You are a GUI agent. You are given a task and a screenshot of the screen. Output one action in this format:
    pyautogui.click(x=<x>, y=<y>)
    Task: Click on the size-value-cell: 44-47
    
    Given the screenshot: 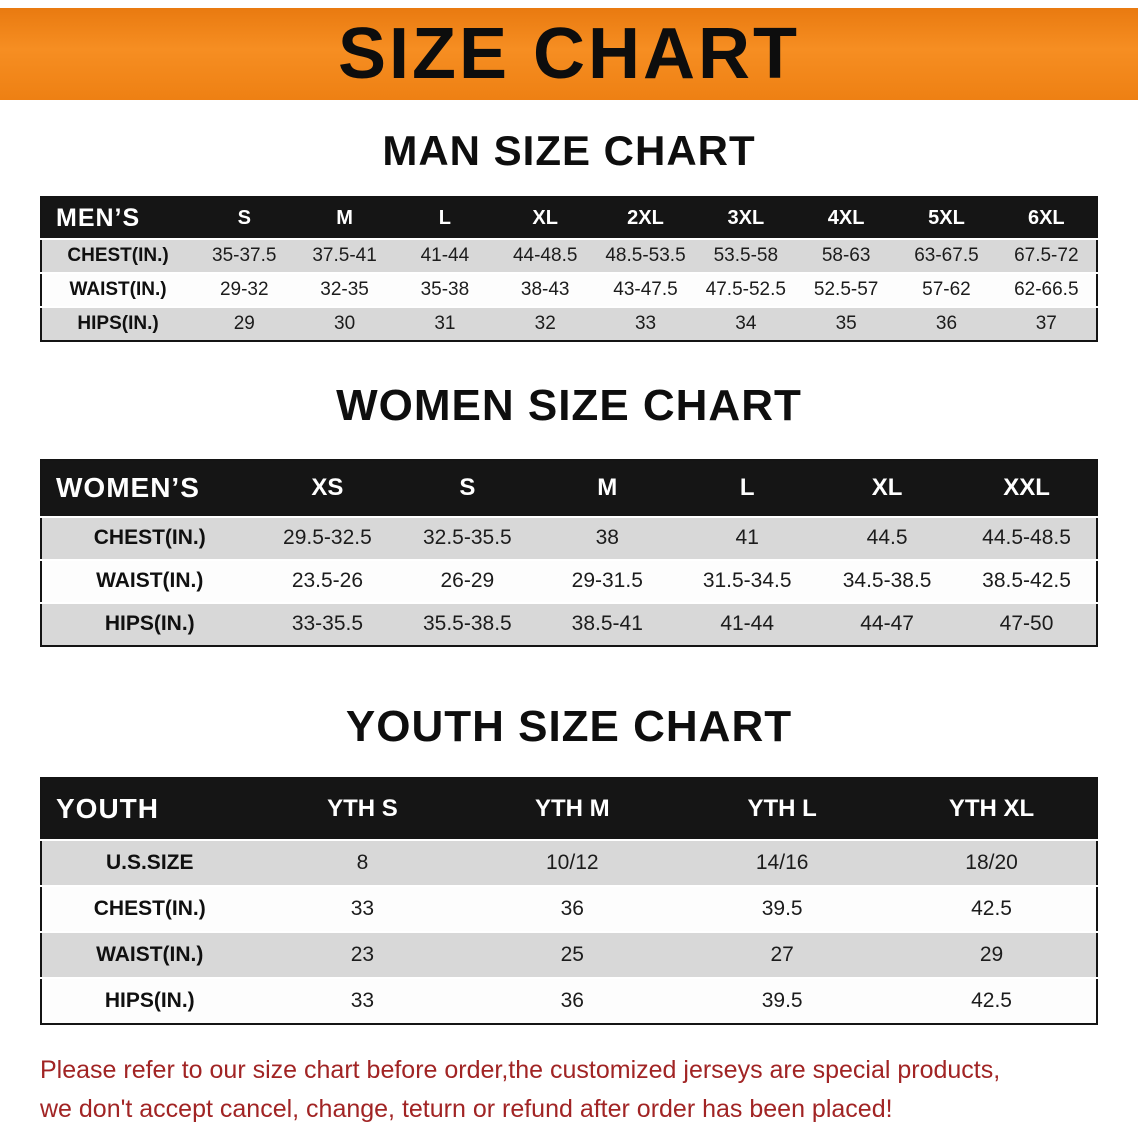 What is the action you would take?
    pyautogui.click(x=887, y=623)
    